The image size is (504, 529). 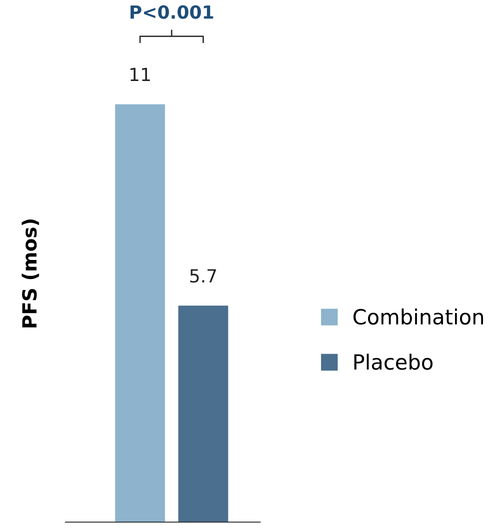 What do you see at coordinates (140, 75) in the screenshot?
I see `data-label: 11` at bounding box center [140, 75].